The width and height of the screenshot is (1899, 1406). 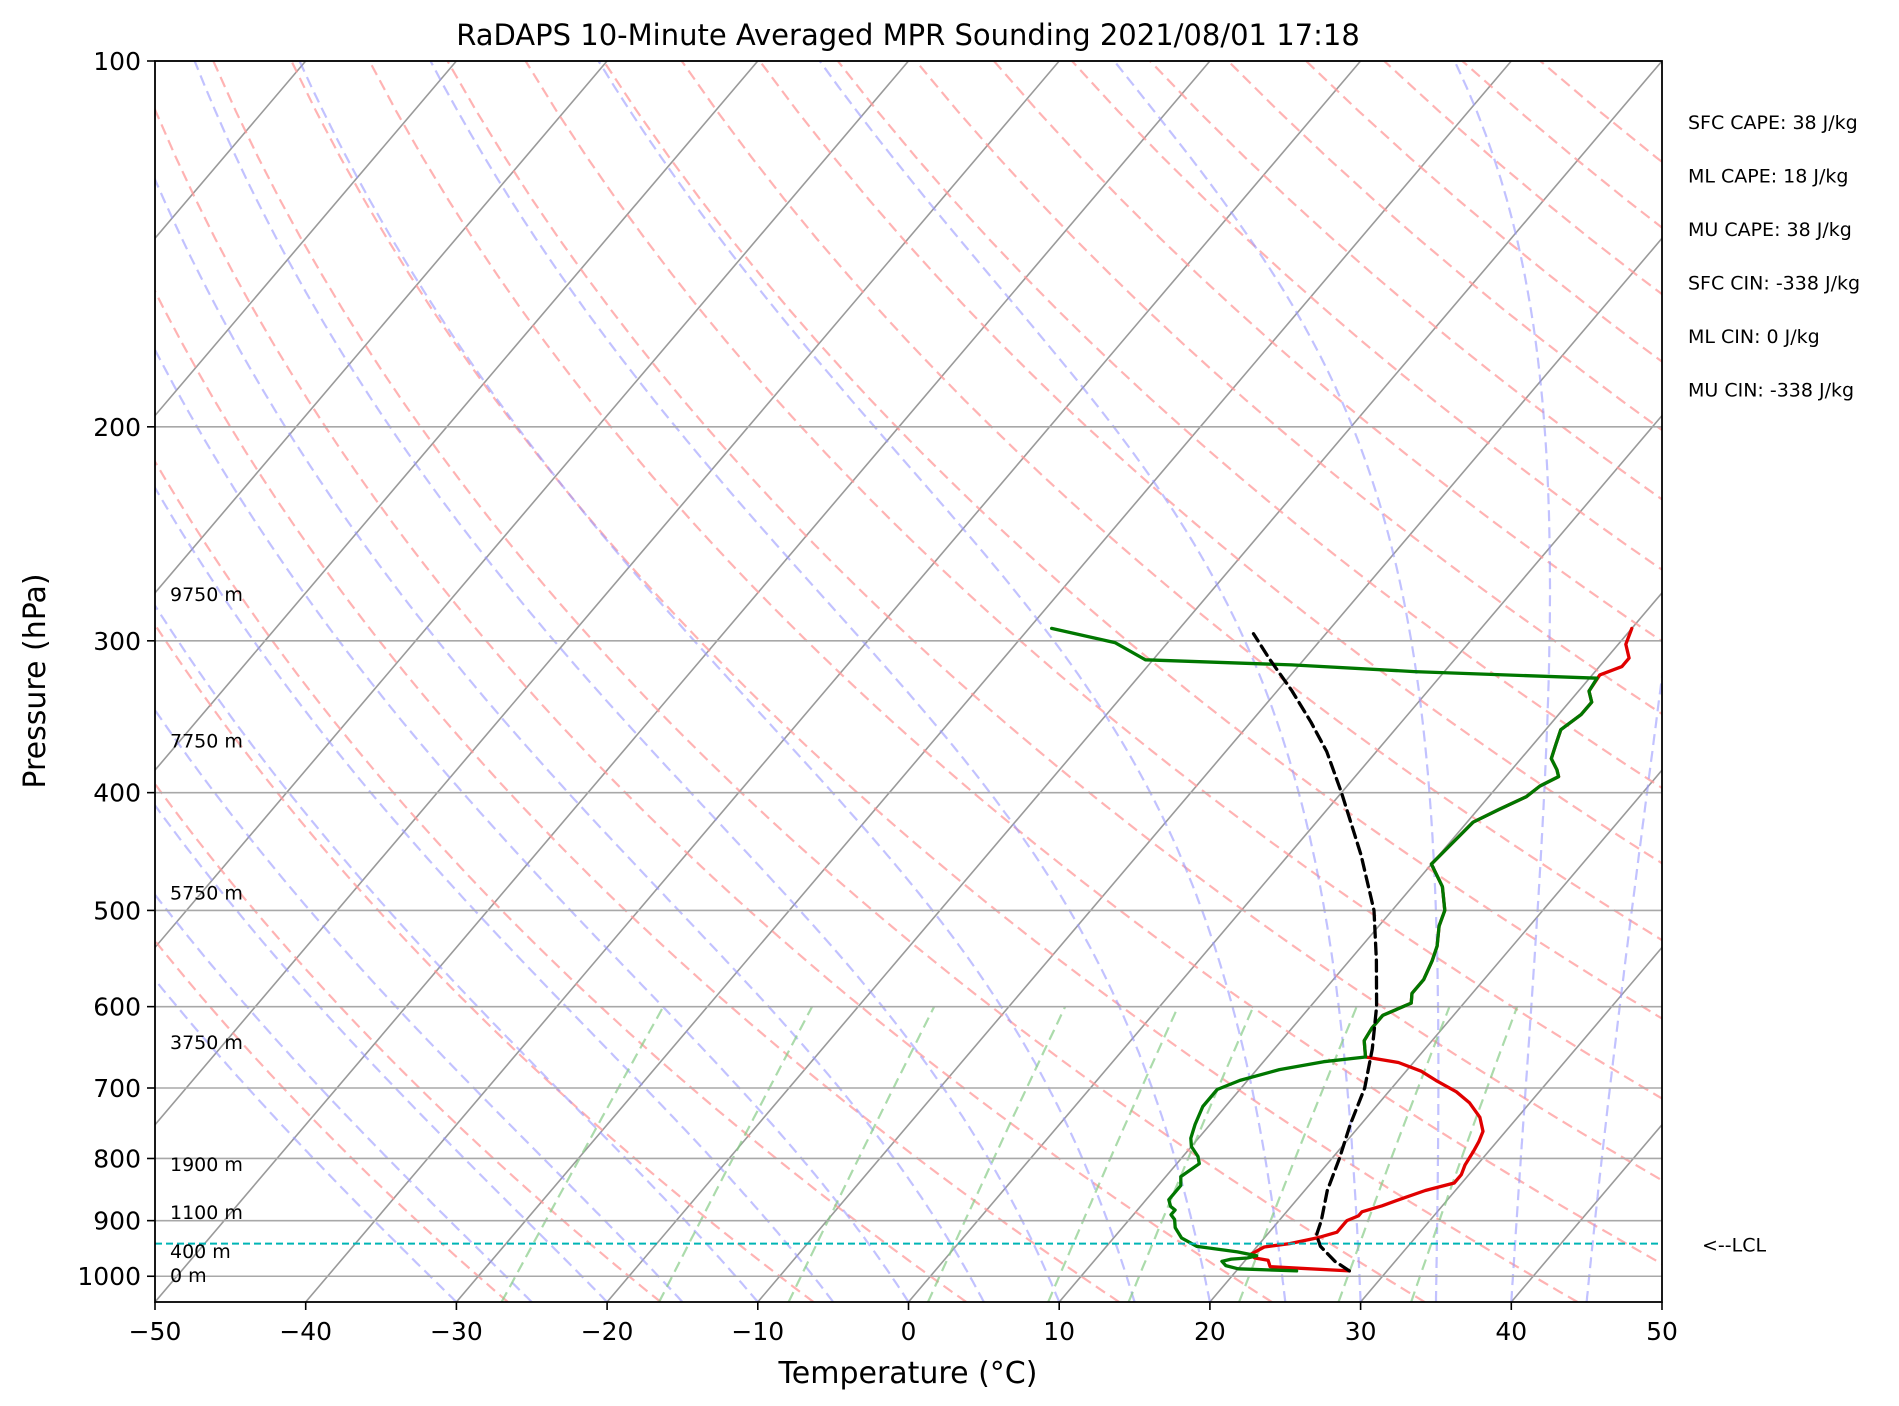 I want to click on height-label: 1900 m, so click(x=206, y=1165).